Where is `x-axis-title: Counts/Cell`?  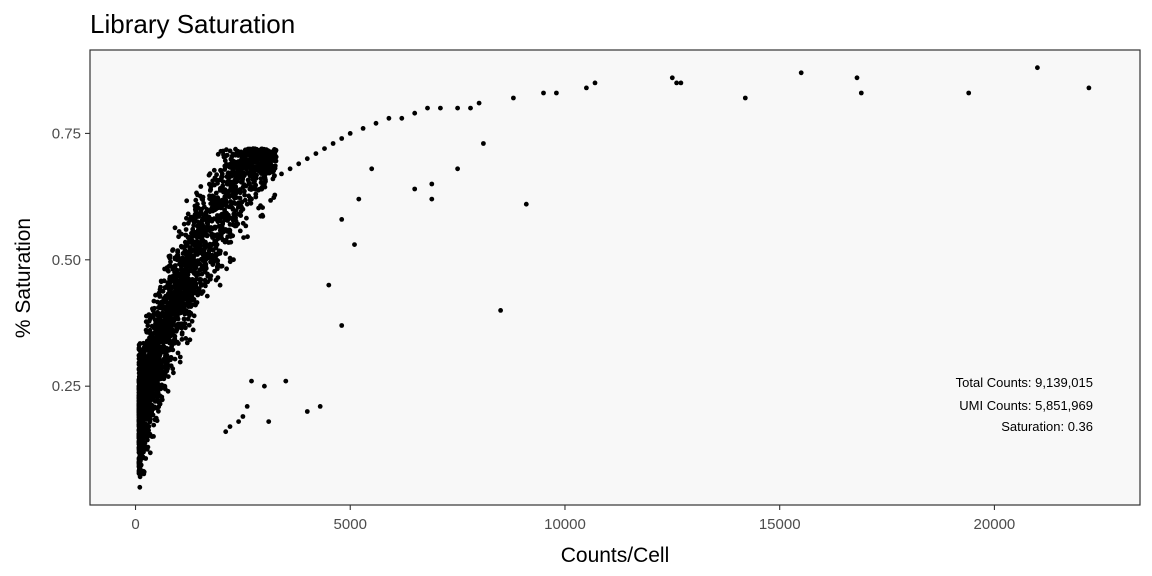 x-axis-title: Counts/Cell is located at coordinates (615, 555).